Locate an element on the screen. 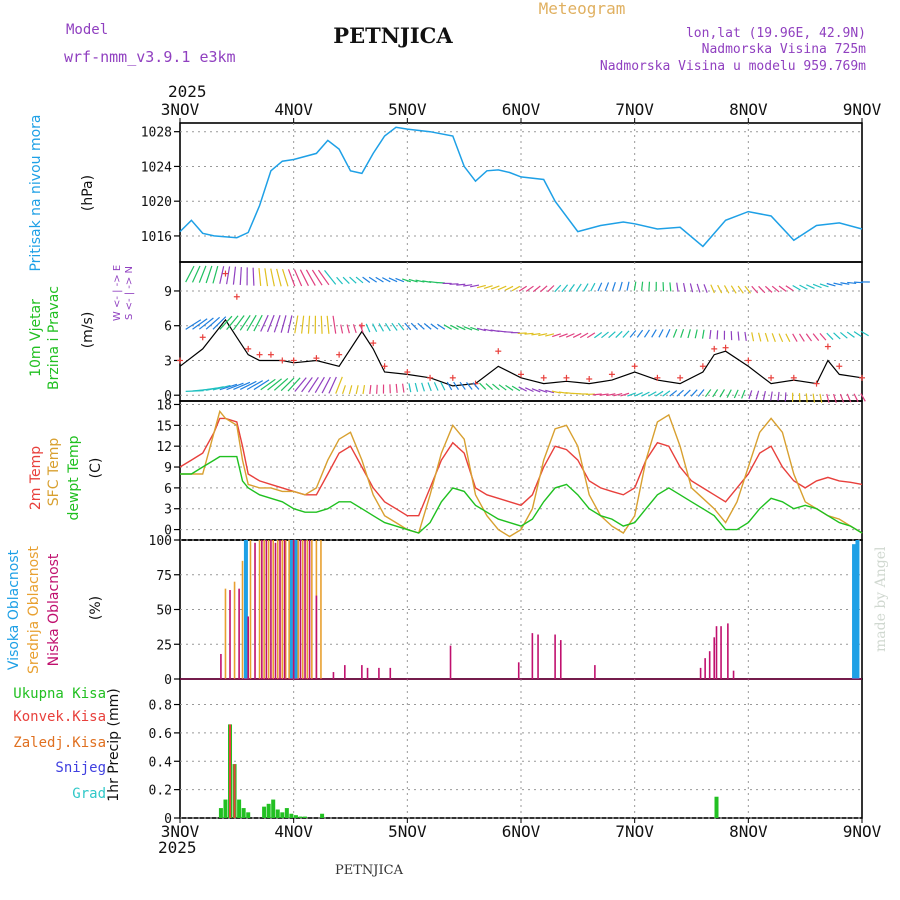 The height and width of the screenshot is (900, 900). y-tick-label: 0.6 is located at coordinates (160, 734).